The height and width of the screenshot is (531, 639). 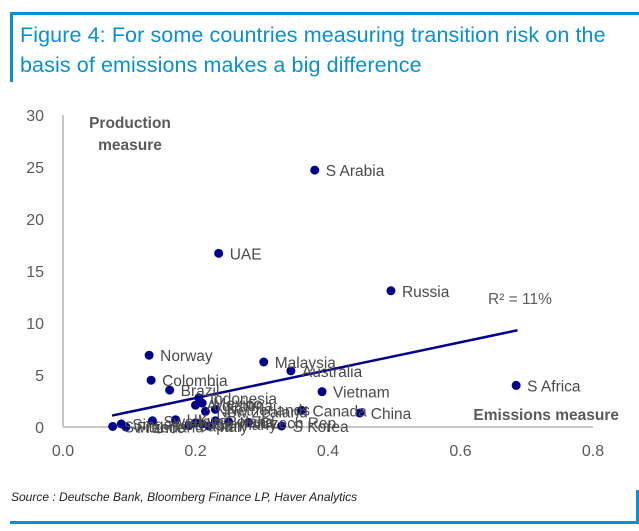 I want to click on point-label: Indonesia, so click(x=244, y=399).